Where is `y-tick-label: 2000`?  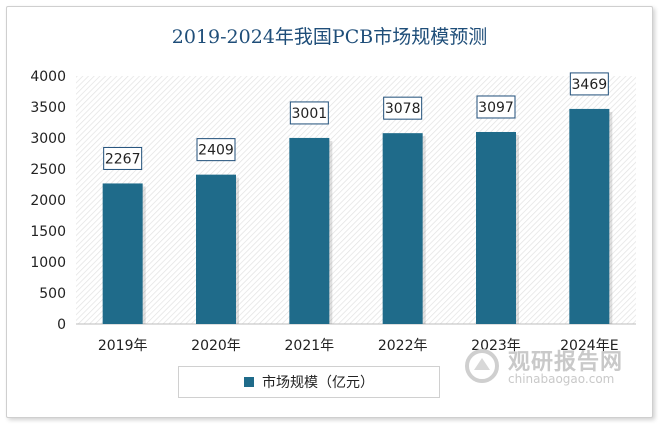
y-tick-label: 2000 is located at coordinates (48, 201).